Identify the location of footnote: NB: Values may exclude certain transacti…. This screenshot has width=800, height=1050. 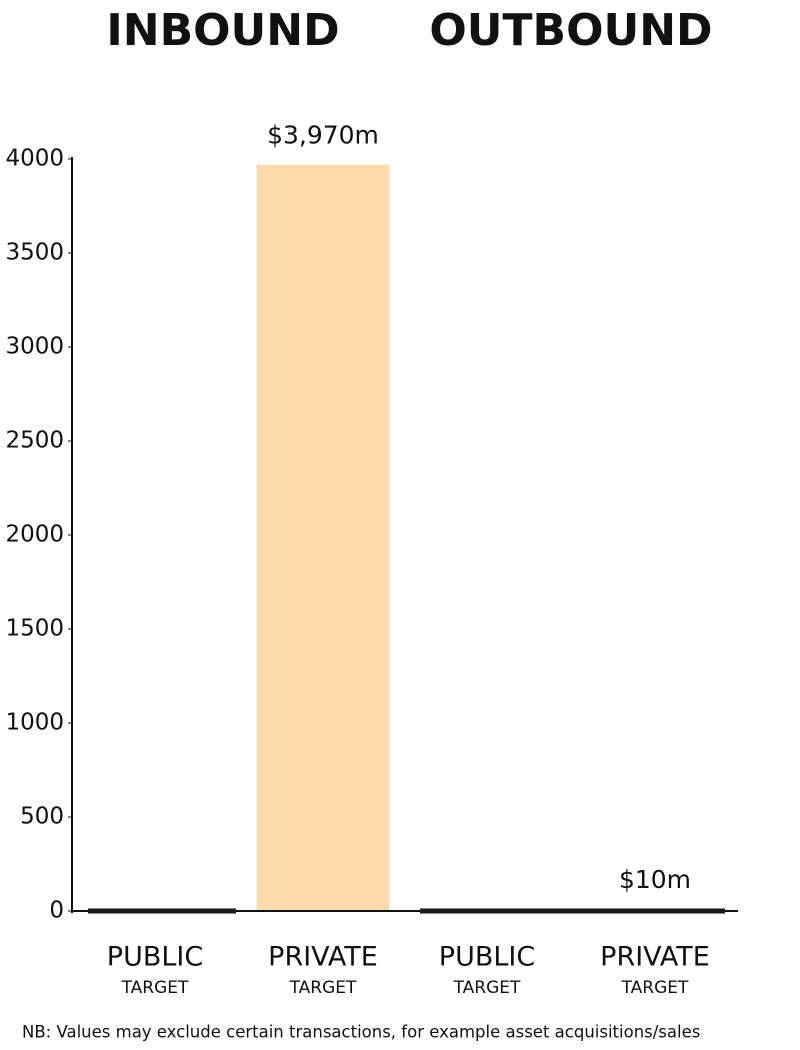
(361, 1032).